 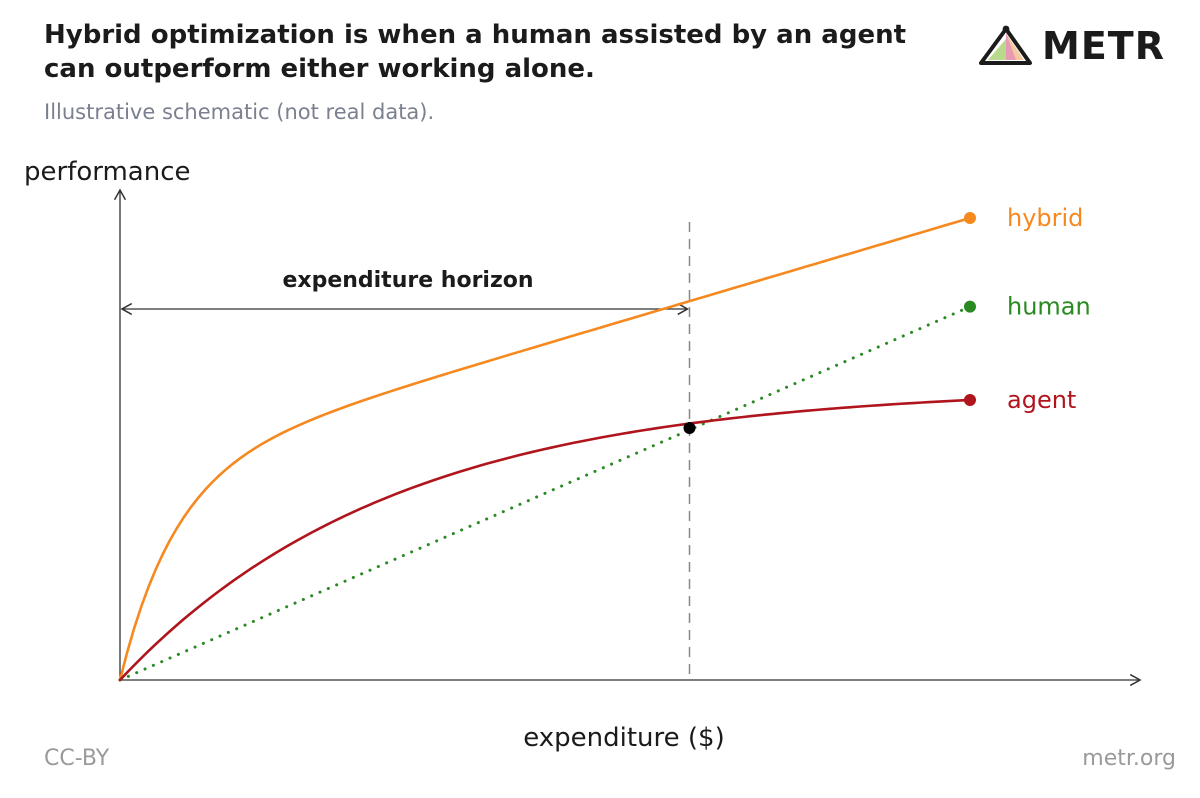 I want to click on y-axis-label: performance, so click(x=107, y=172).